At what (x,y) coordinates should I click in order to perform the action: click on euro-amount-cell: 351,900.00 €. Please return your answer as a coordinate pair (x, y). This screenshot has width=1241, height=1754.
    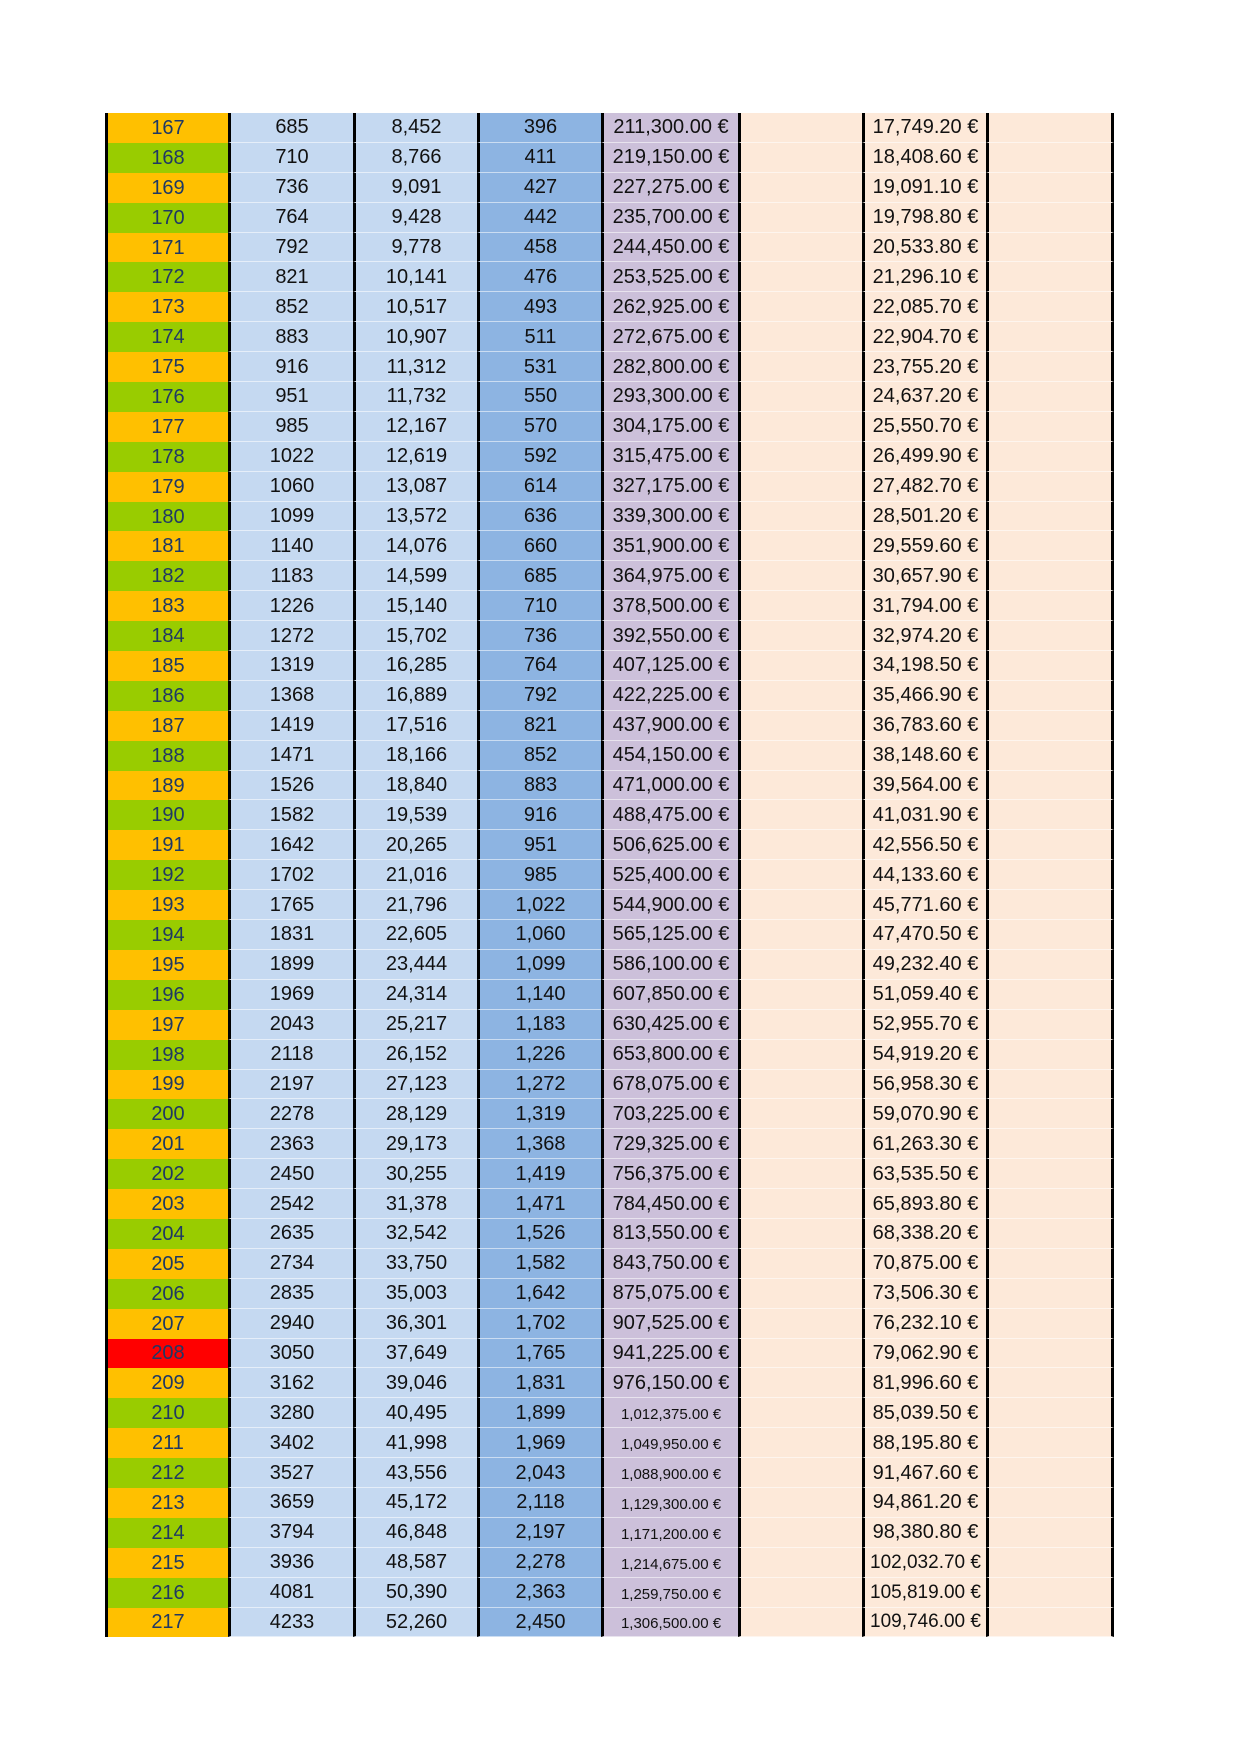
    Looking at the image, I should click on (669, 546).